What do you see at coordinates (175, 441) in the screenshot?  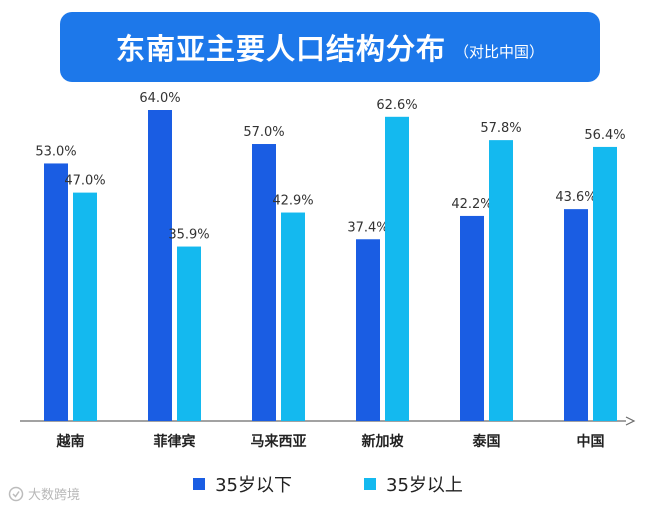 I see `x-tick-label: 菲律宾` at bounding box center [175, 441].